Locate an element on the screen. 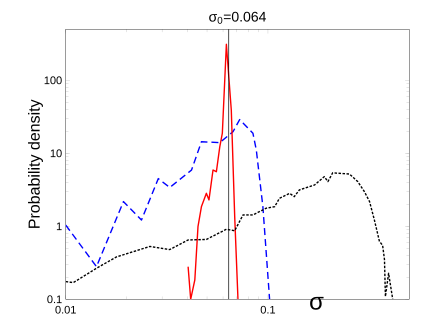  y-tick-label: 1 is located at coordinates (59, 226).